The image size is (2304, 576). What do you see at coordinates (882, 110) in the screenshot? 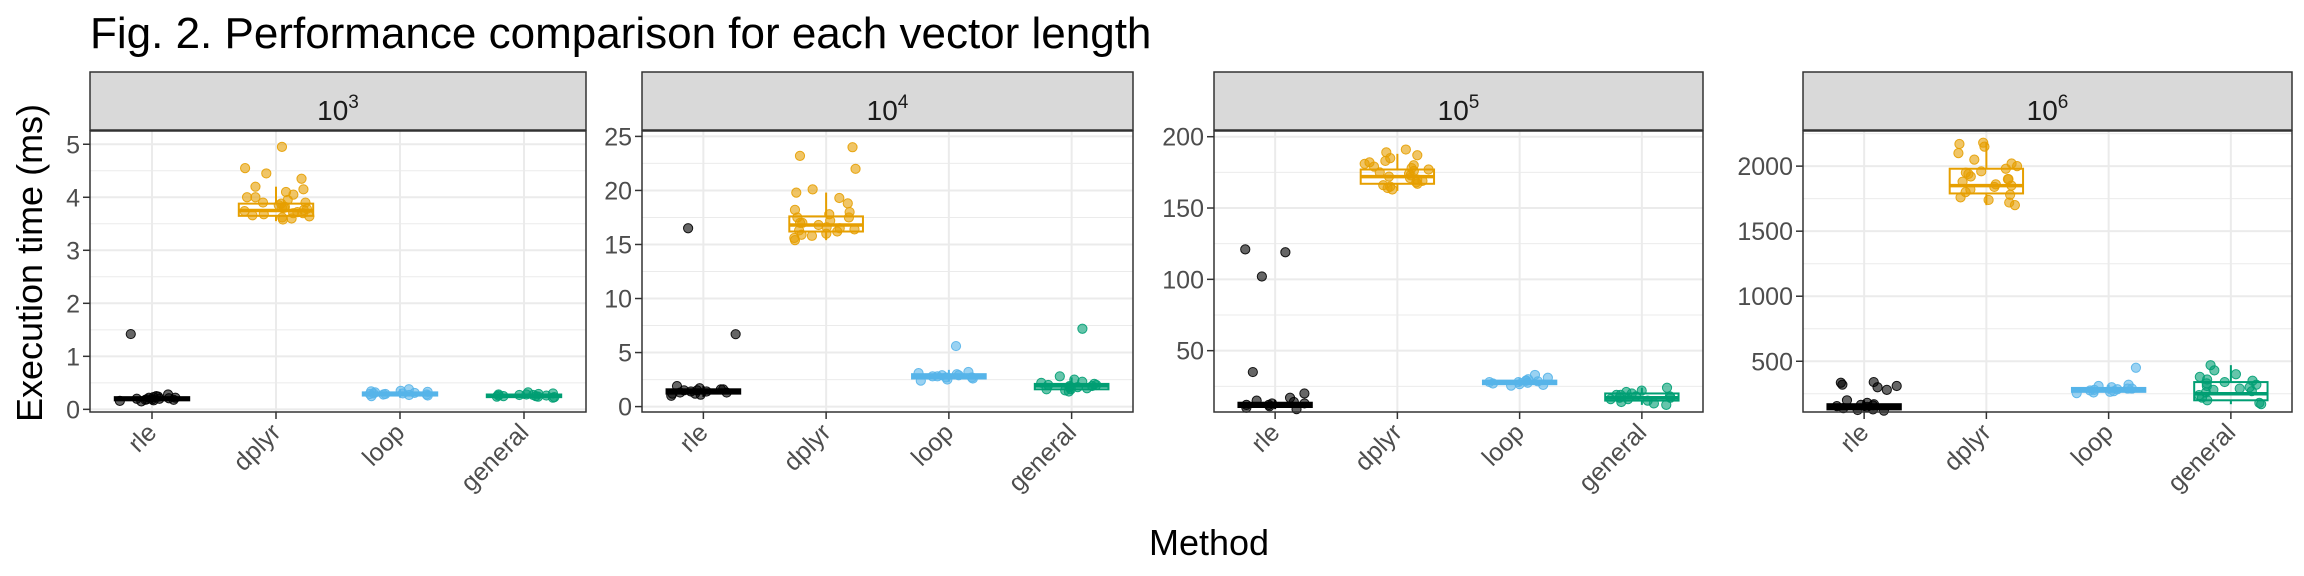
I see `panel-strip-base: 10` at bounding box center [882, 110].